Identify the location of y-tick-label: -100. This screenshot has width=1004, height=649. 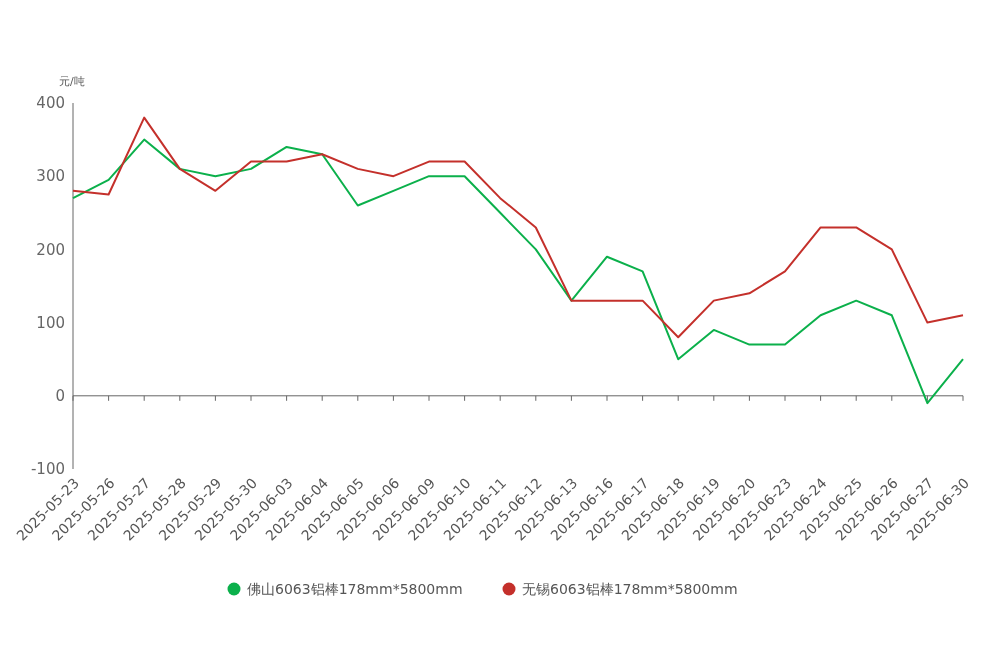
(47, 469).